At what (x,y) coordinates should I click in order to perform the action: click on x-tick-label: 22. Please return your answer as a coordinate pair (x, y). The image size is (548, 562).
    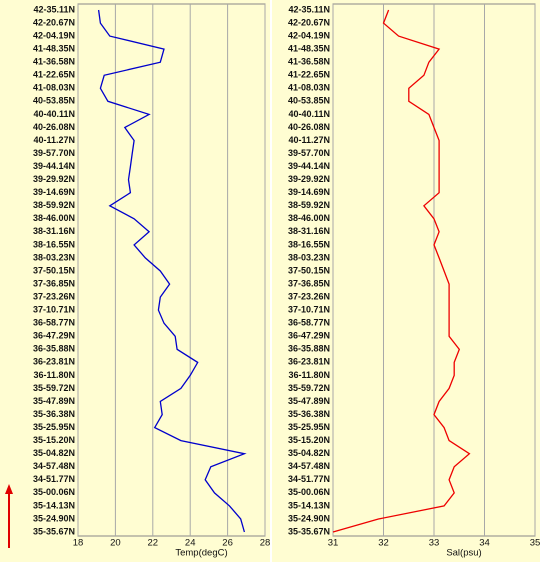
    Looking at the image, I should click on (153, 543).